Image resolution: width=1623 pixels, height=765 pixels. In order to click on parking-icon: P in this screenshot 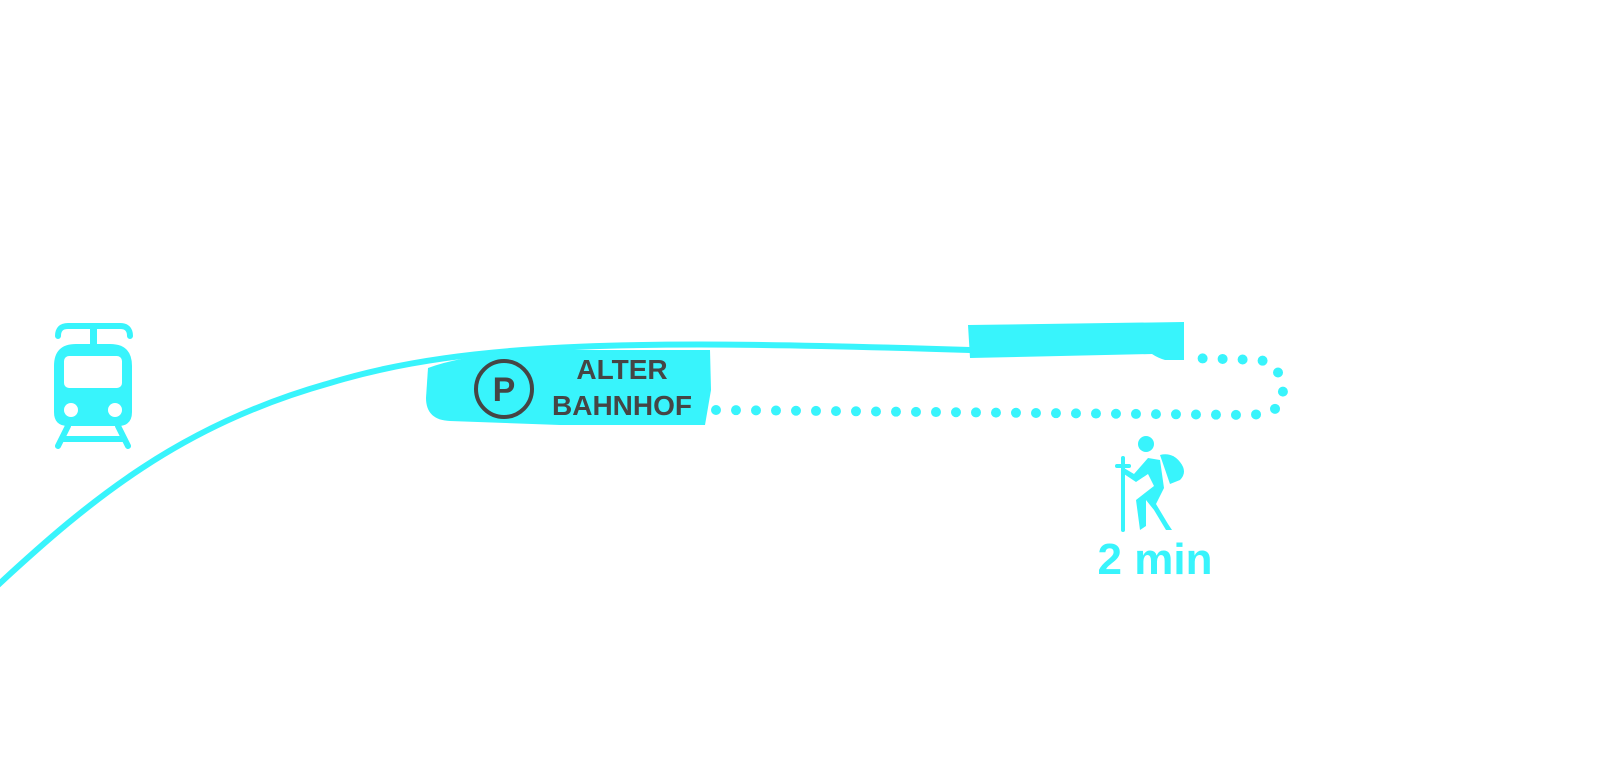, I will do `click(504, 389)`.